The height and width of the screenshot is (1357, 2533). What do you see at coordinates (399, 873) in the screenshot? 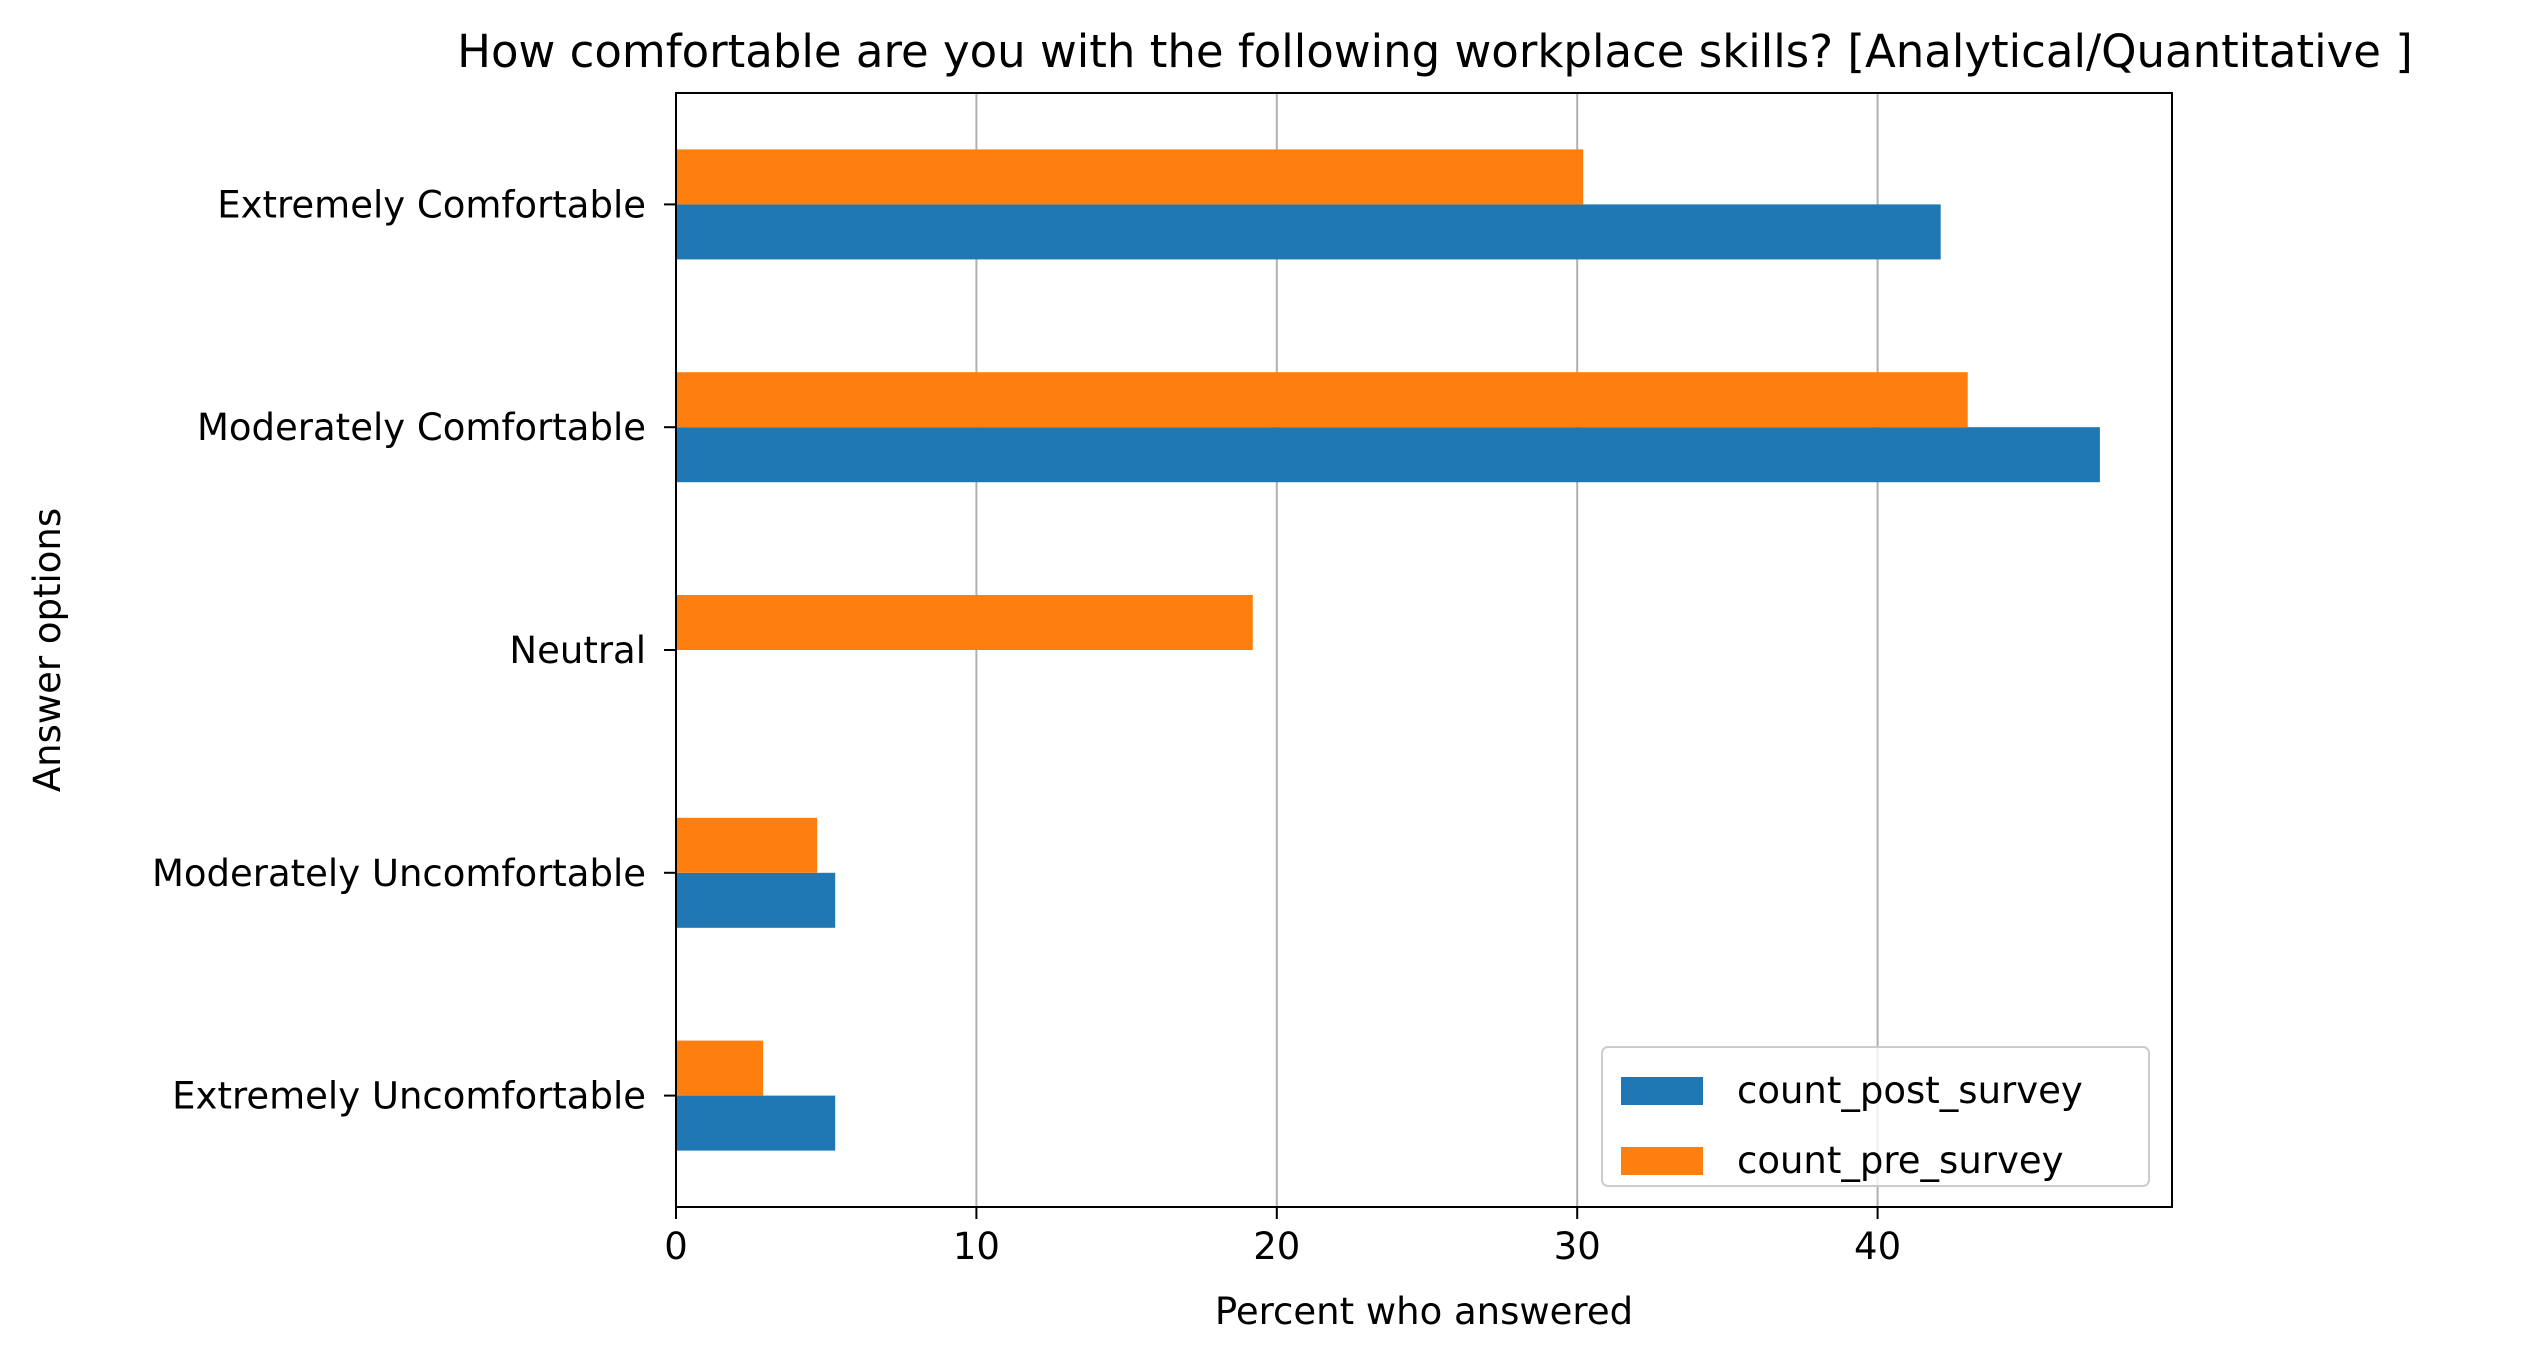
I see `y-tick-label: Moderately Uncomfortable` at bounding box center [399, 873].